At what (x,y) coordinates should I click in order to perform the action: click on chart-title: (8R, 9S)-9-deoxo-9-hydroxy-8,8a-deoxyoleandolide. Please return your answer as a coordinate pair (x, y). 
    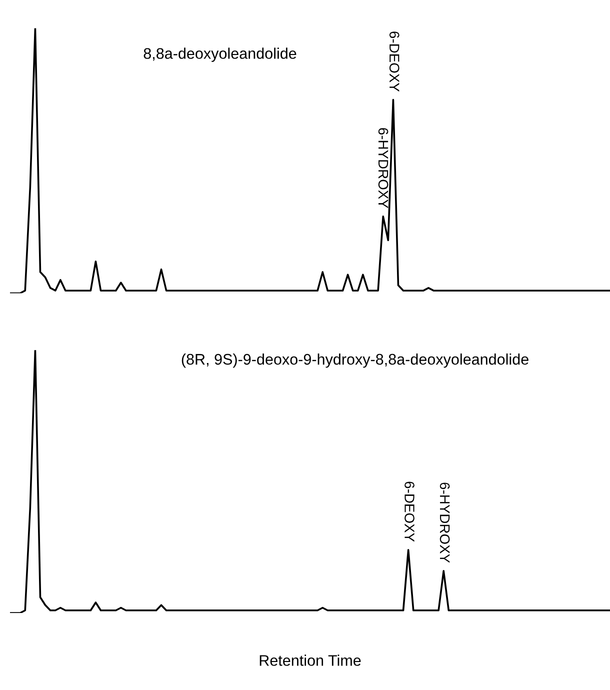
    Looking at the image, I should click on (355, 361).